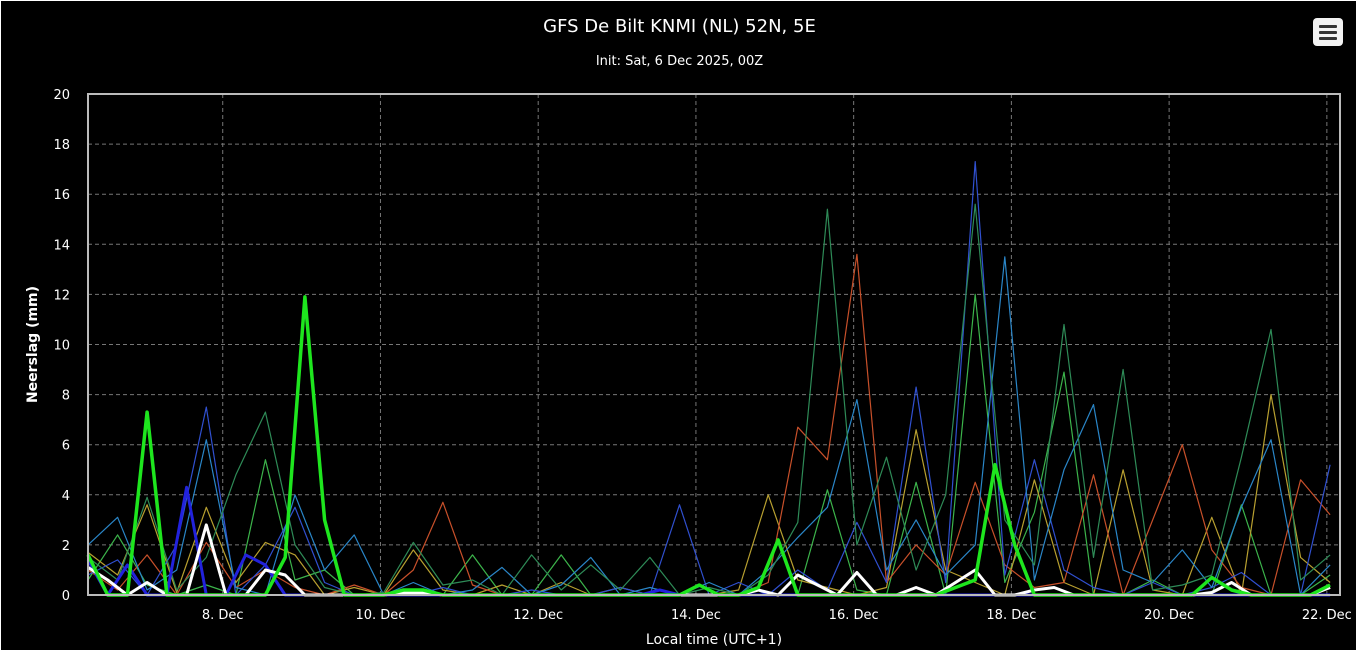 This screenshot has height=651, width=1357. What do you see at coordinates (66, 596) in the screenshot?
I see `y-tick-label: 0` at bounding box center [66, 596].